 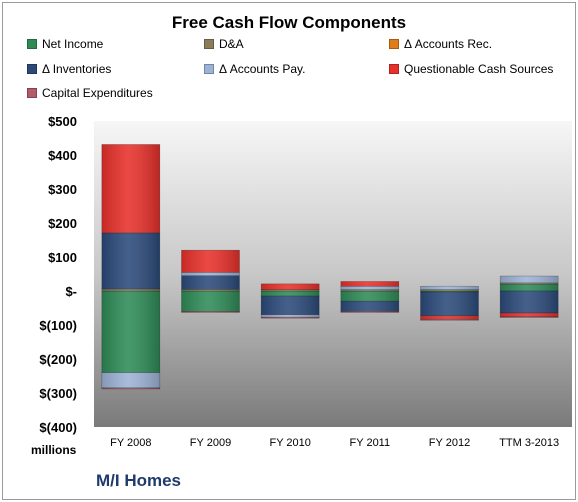 What do you see at coordinates (97, 93) in the screenshot?
I see `legend-label: Capital Expenditures` at bounding box center [97, 93].